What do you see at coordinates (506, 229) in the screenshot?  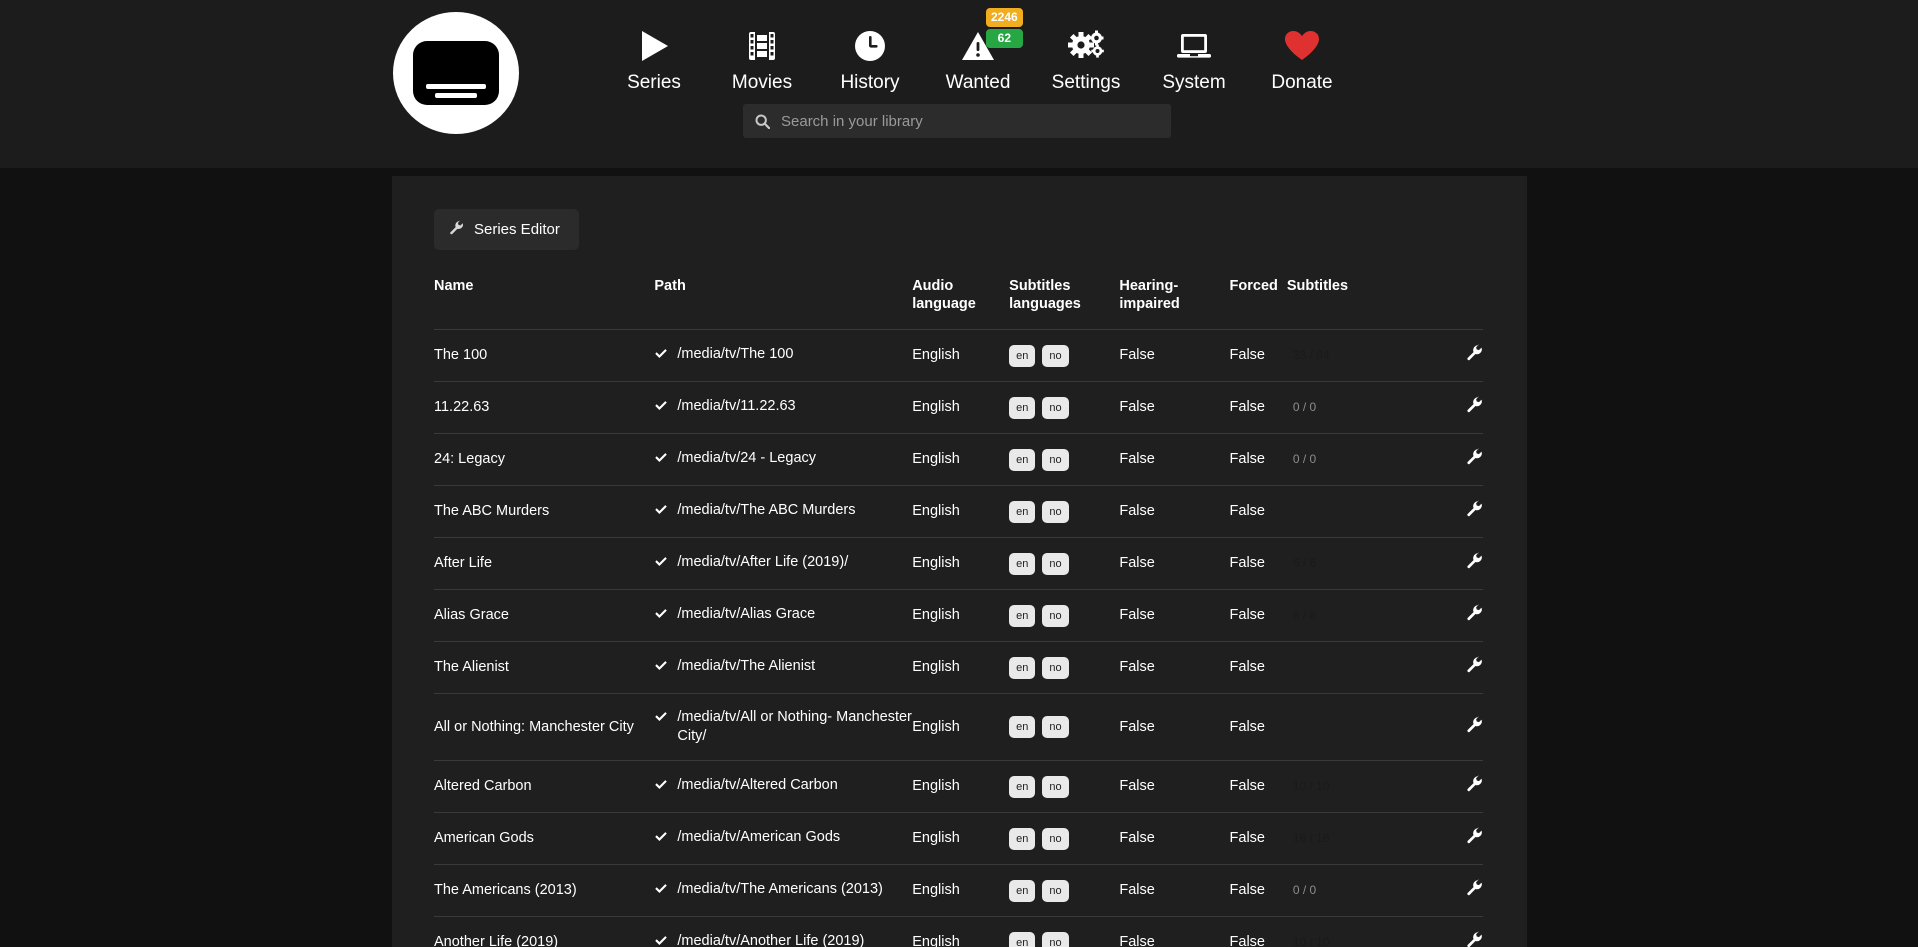 I see `series-editor-button: Series Editor` at bounding box center [506, 229].